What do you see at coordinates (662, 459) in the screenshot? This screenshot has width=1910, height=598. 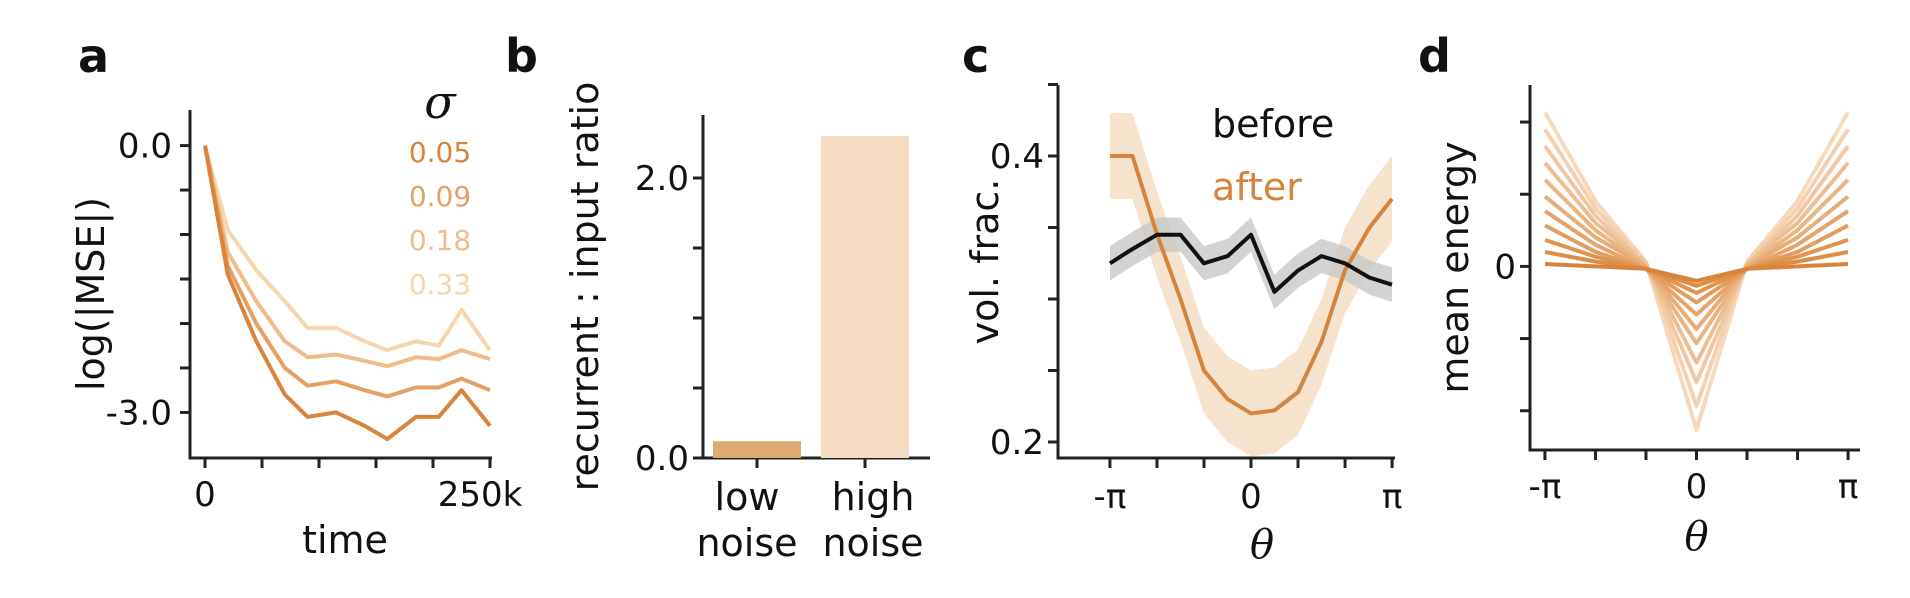 I see `ytick-label-b: 0.0` at bounding box center [662, 459].